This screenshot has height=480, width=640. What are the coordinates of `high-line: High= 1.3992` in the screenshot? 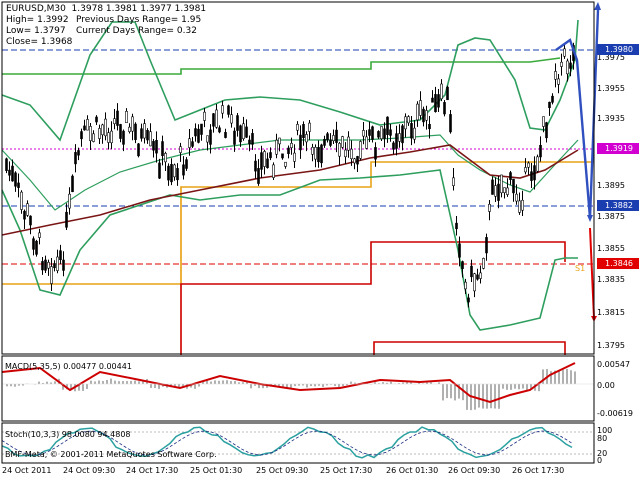 It's located at (37, 20).